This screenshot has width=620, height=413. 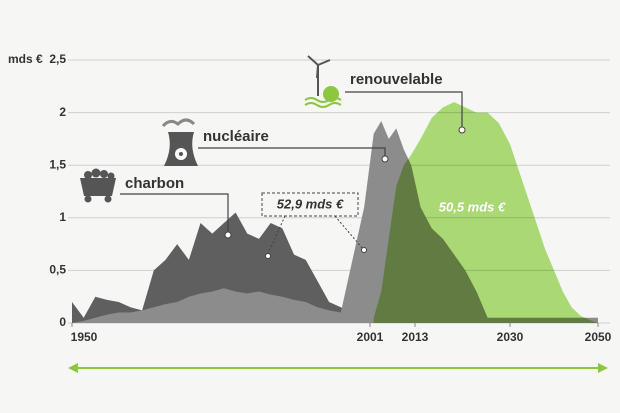 What do you see at coordinates (472, 206) in the screenshot?
I see `annotation: 50,5 mds €` at bounding box center [472, 206].